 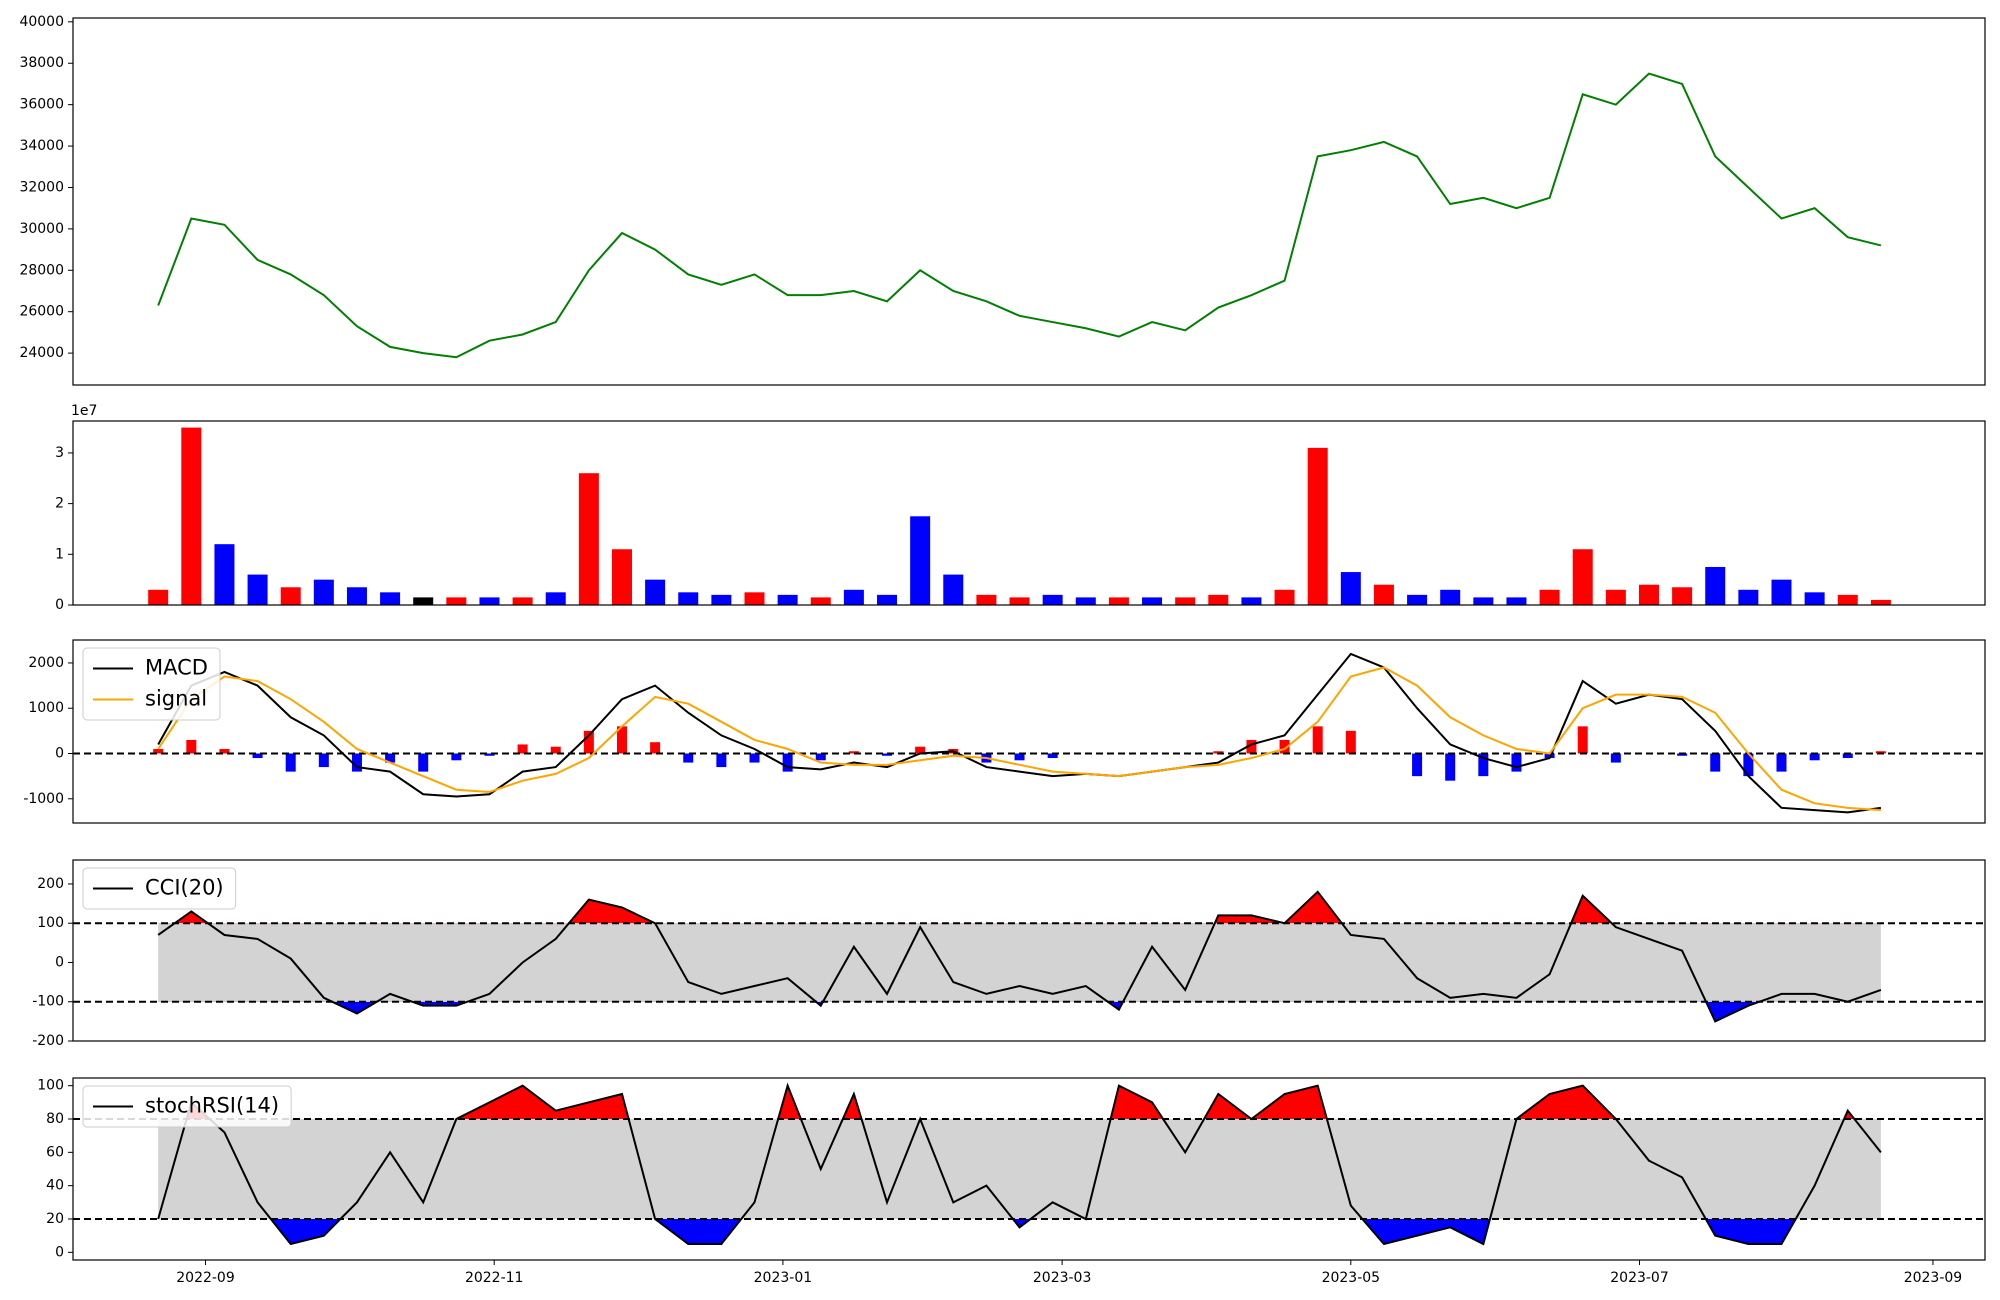 What do you see at coordinates (494, 1278) in the screenshot?
I see `x-tick-label: 2022-11` at bounding box center [494, 1278].